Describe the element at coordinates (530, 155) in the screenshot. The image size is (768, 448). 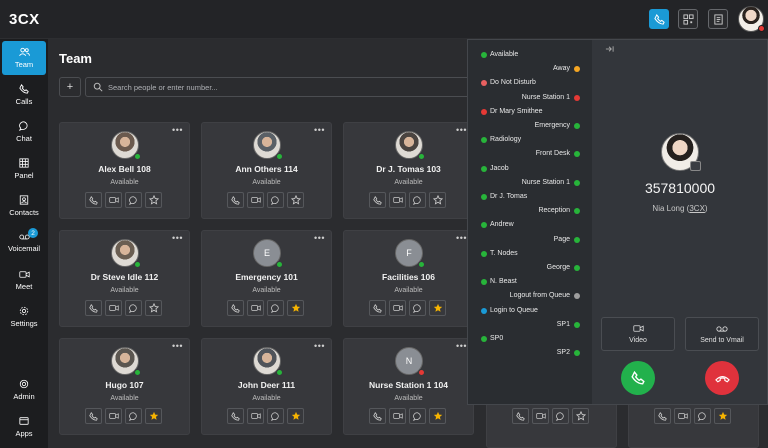
I see `presence-list-item: Front Desk` at that location.